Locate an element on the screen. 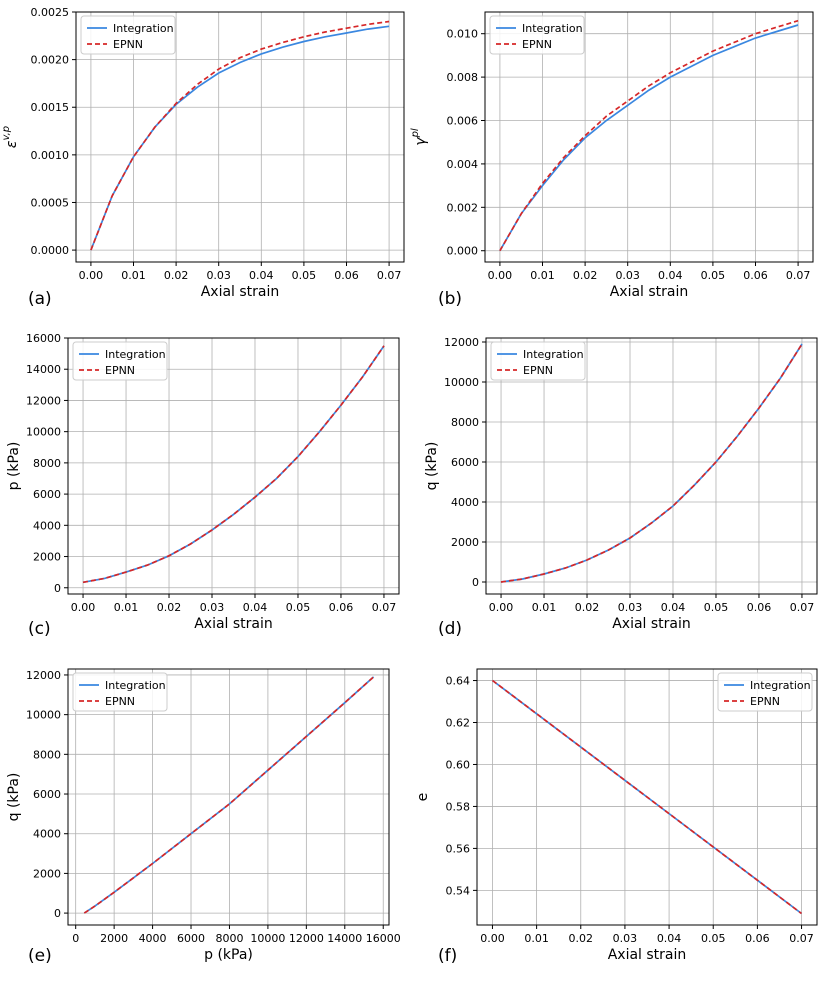 The width and height of the screenshot is (830, 989). panel-label: (c) is located at coordinates (39, 629).